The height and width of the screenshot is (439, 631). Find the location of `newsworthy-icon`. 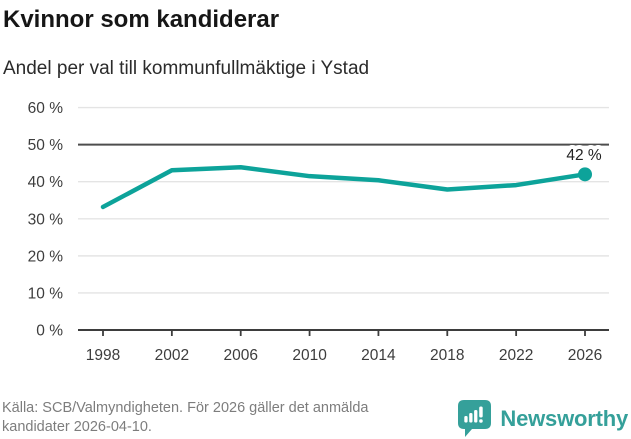

newsworthy-icon is located at coordinates (475, 418).